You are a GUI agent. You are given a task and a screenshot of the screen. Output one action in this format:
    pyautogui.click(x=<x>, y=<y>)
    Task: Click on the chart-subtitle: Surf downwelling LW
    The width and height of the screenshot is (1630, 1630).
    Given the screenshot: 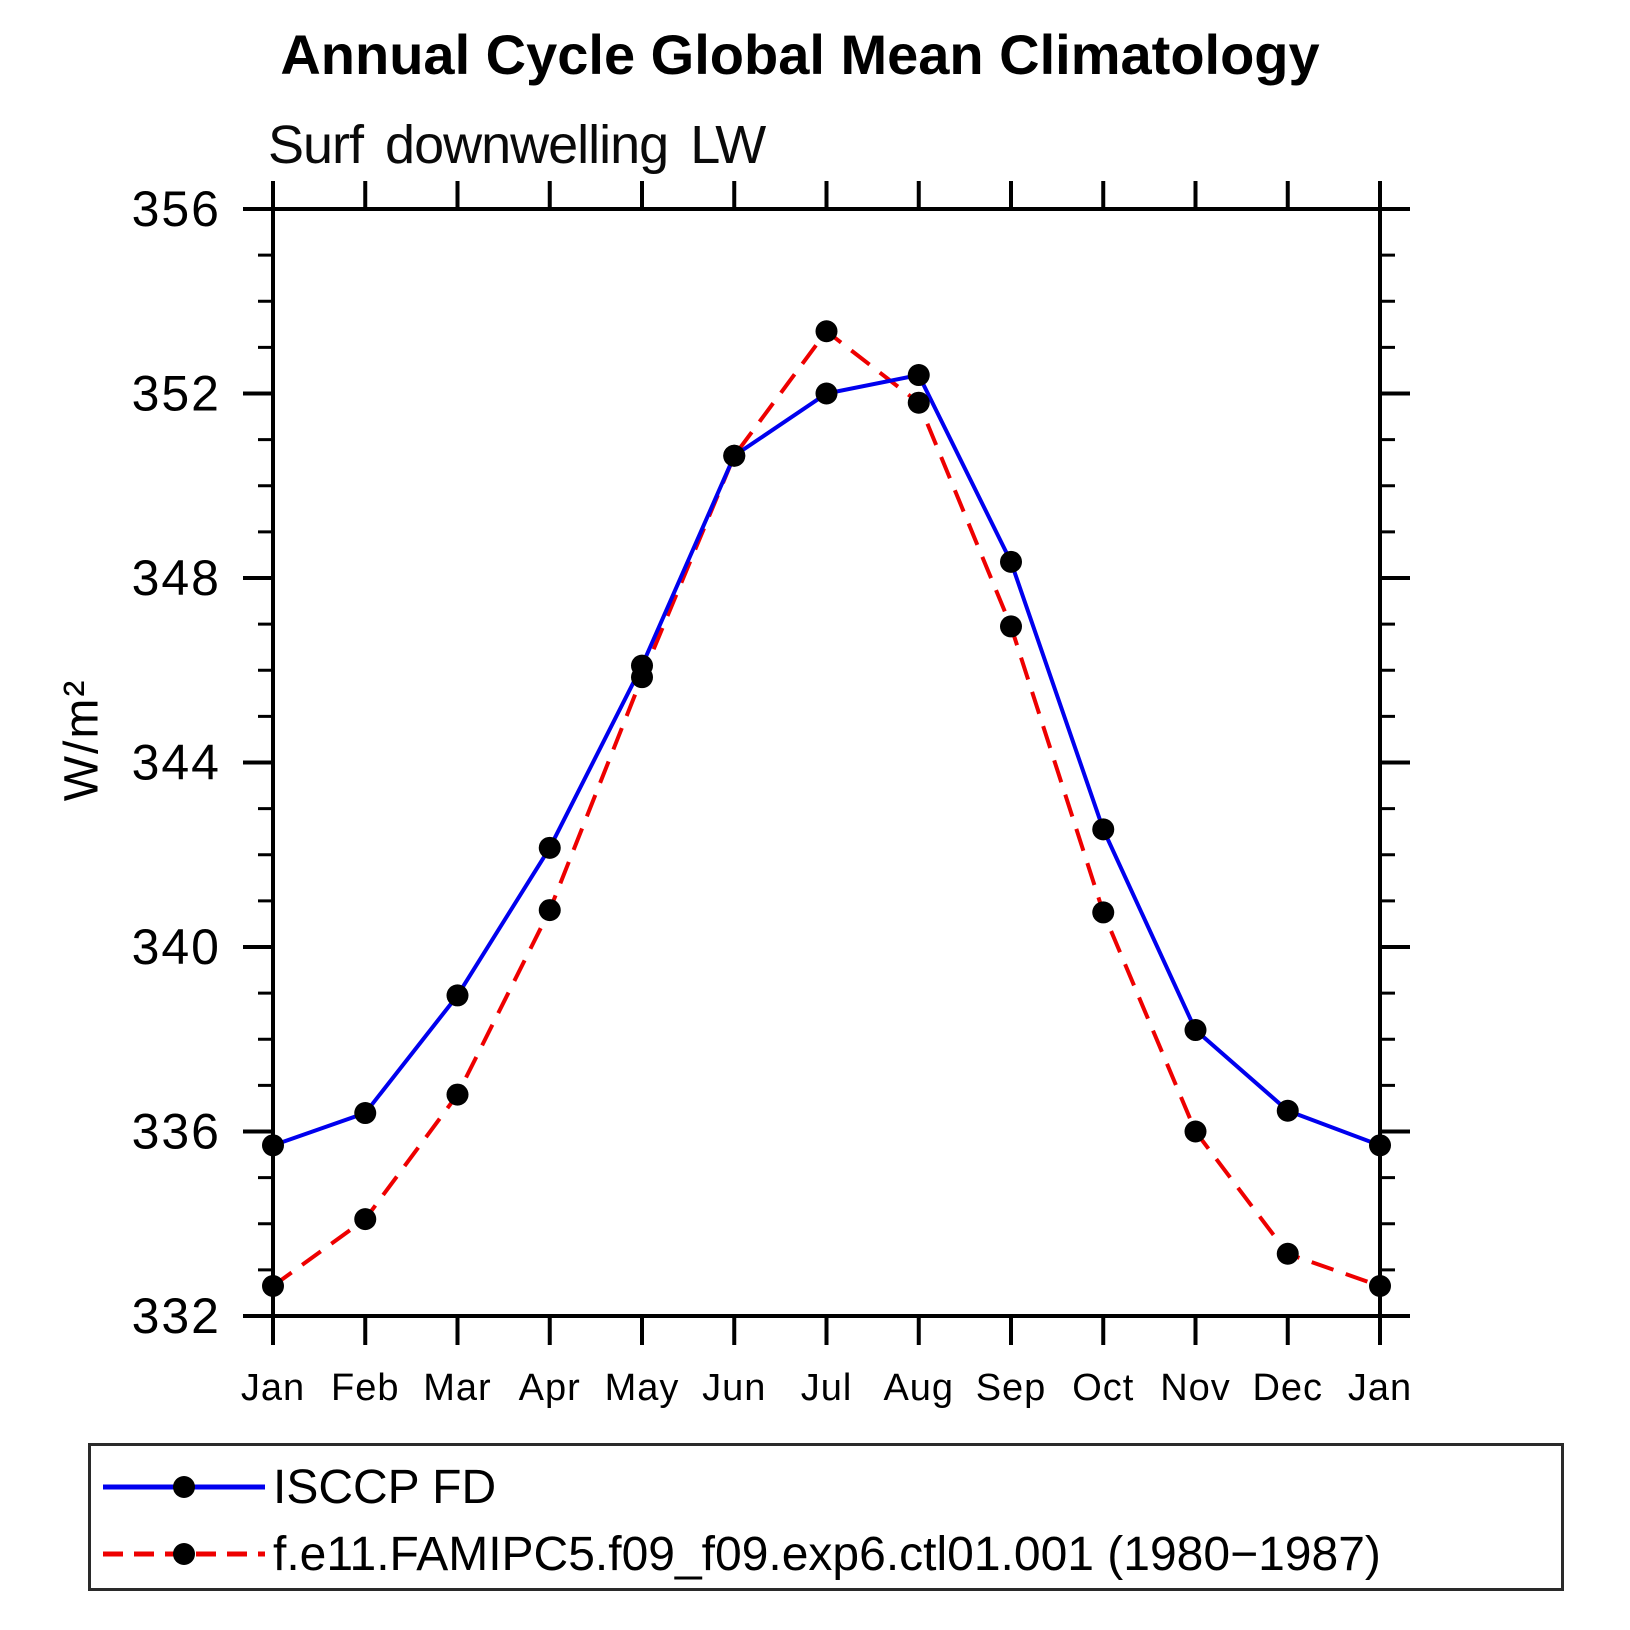 What is the action you would take?
    pyautogui.click(x=517, y=145)
    